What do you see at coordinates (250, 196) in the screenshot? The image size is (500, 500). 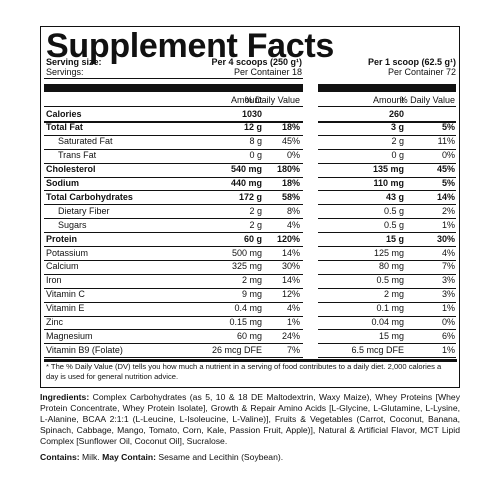 I see `amount: 172 g` at bounding box center [250, 196].